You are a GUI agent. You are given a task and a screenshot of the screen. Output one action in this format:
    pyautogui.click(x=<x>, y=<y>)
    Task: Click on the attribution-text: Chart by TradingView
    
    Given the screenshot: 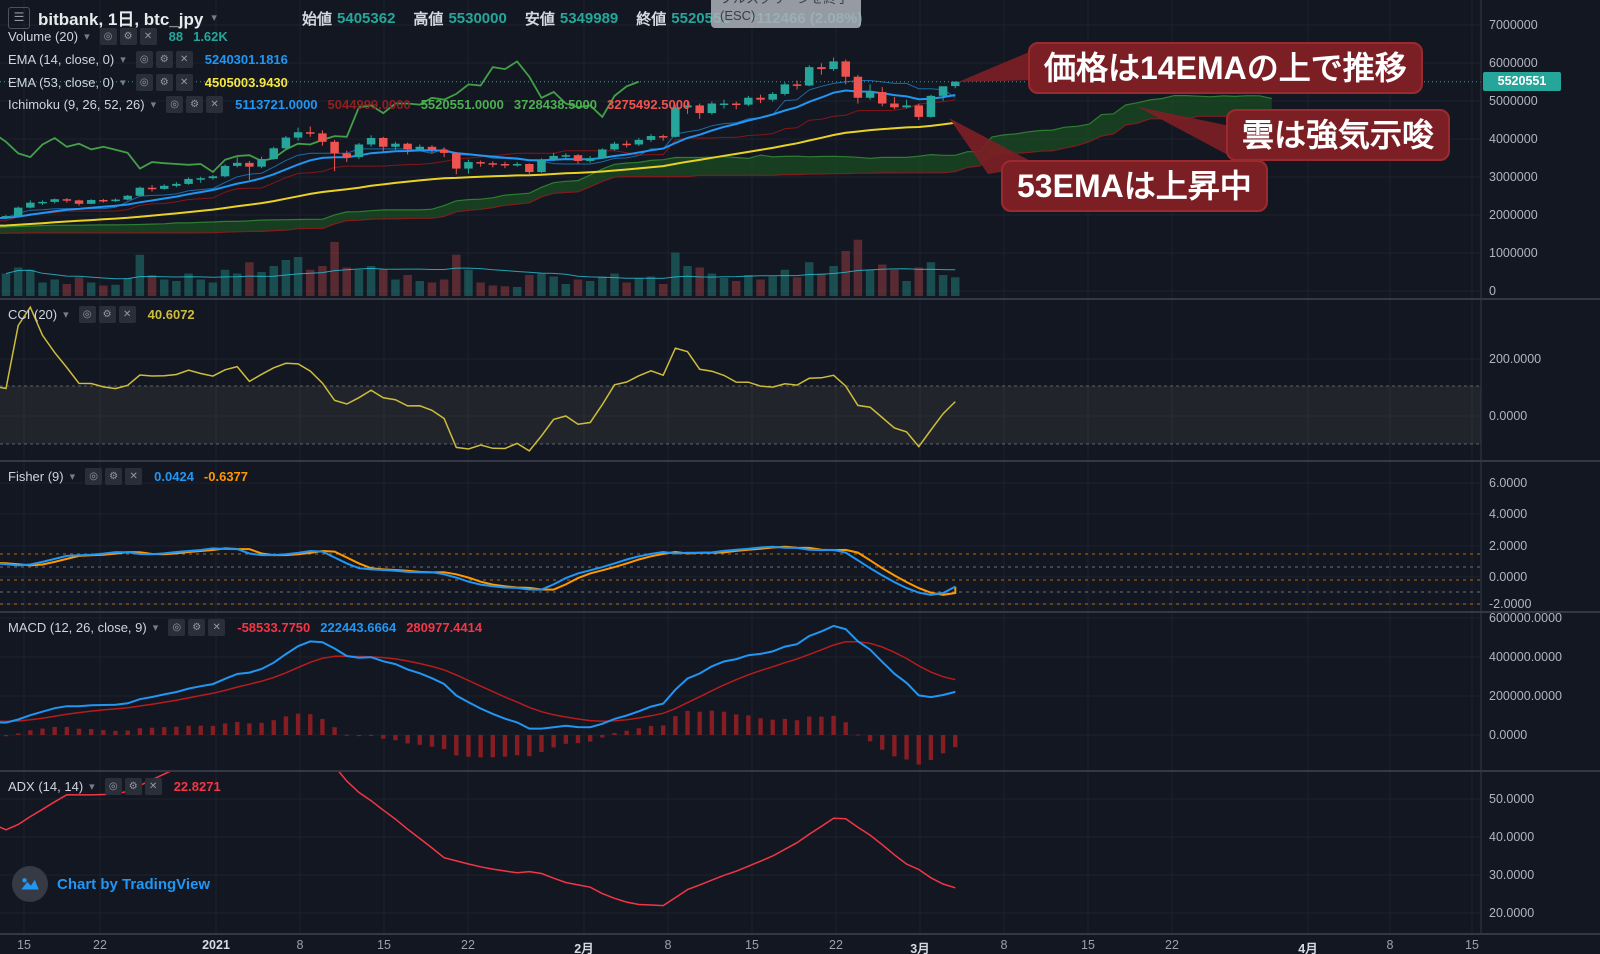 What is the action you would take?
    pyautogui.click(x=134, y=884)
    